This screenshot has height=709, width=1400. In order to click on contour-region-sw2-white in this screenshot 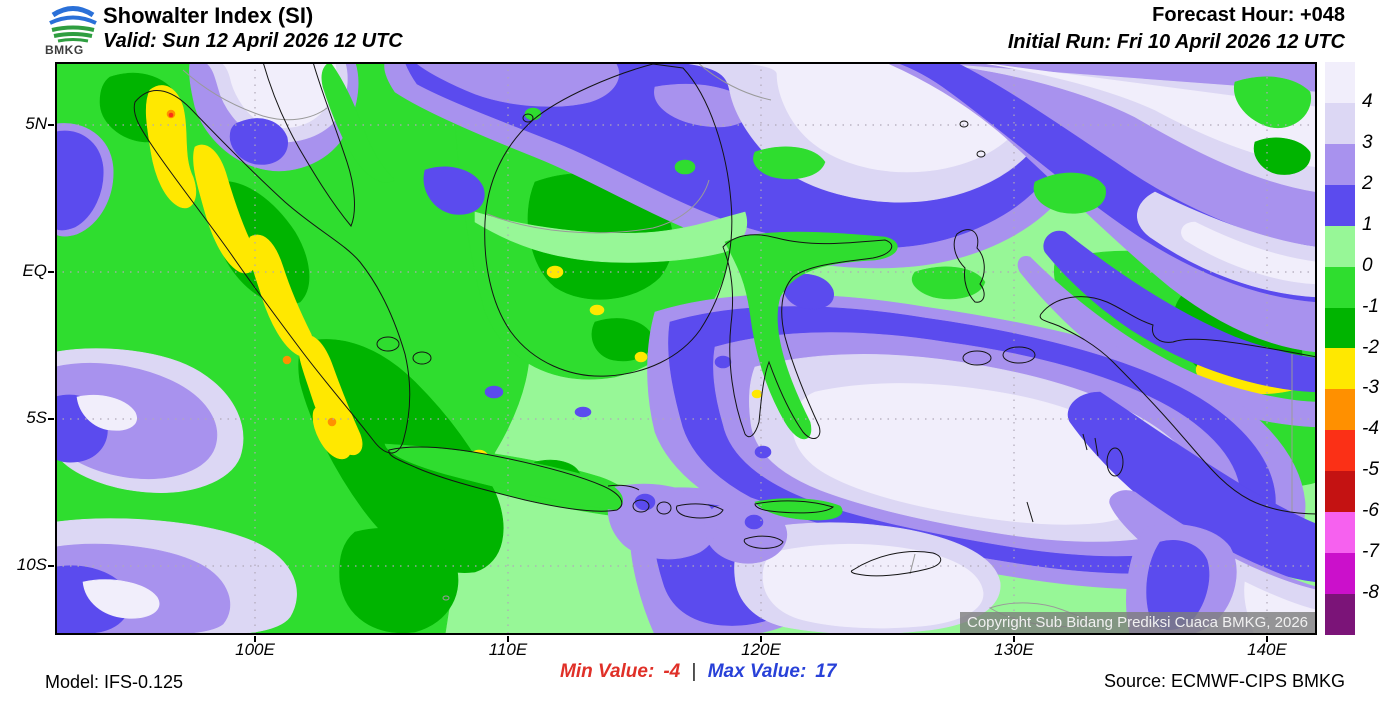, I will do `click(121, 599)`.